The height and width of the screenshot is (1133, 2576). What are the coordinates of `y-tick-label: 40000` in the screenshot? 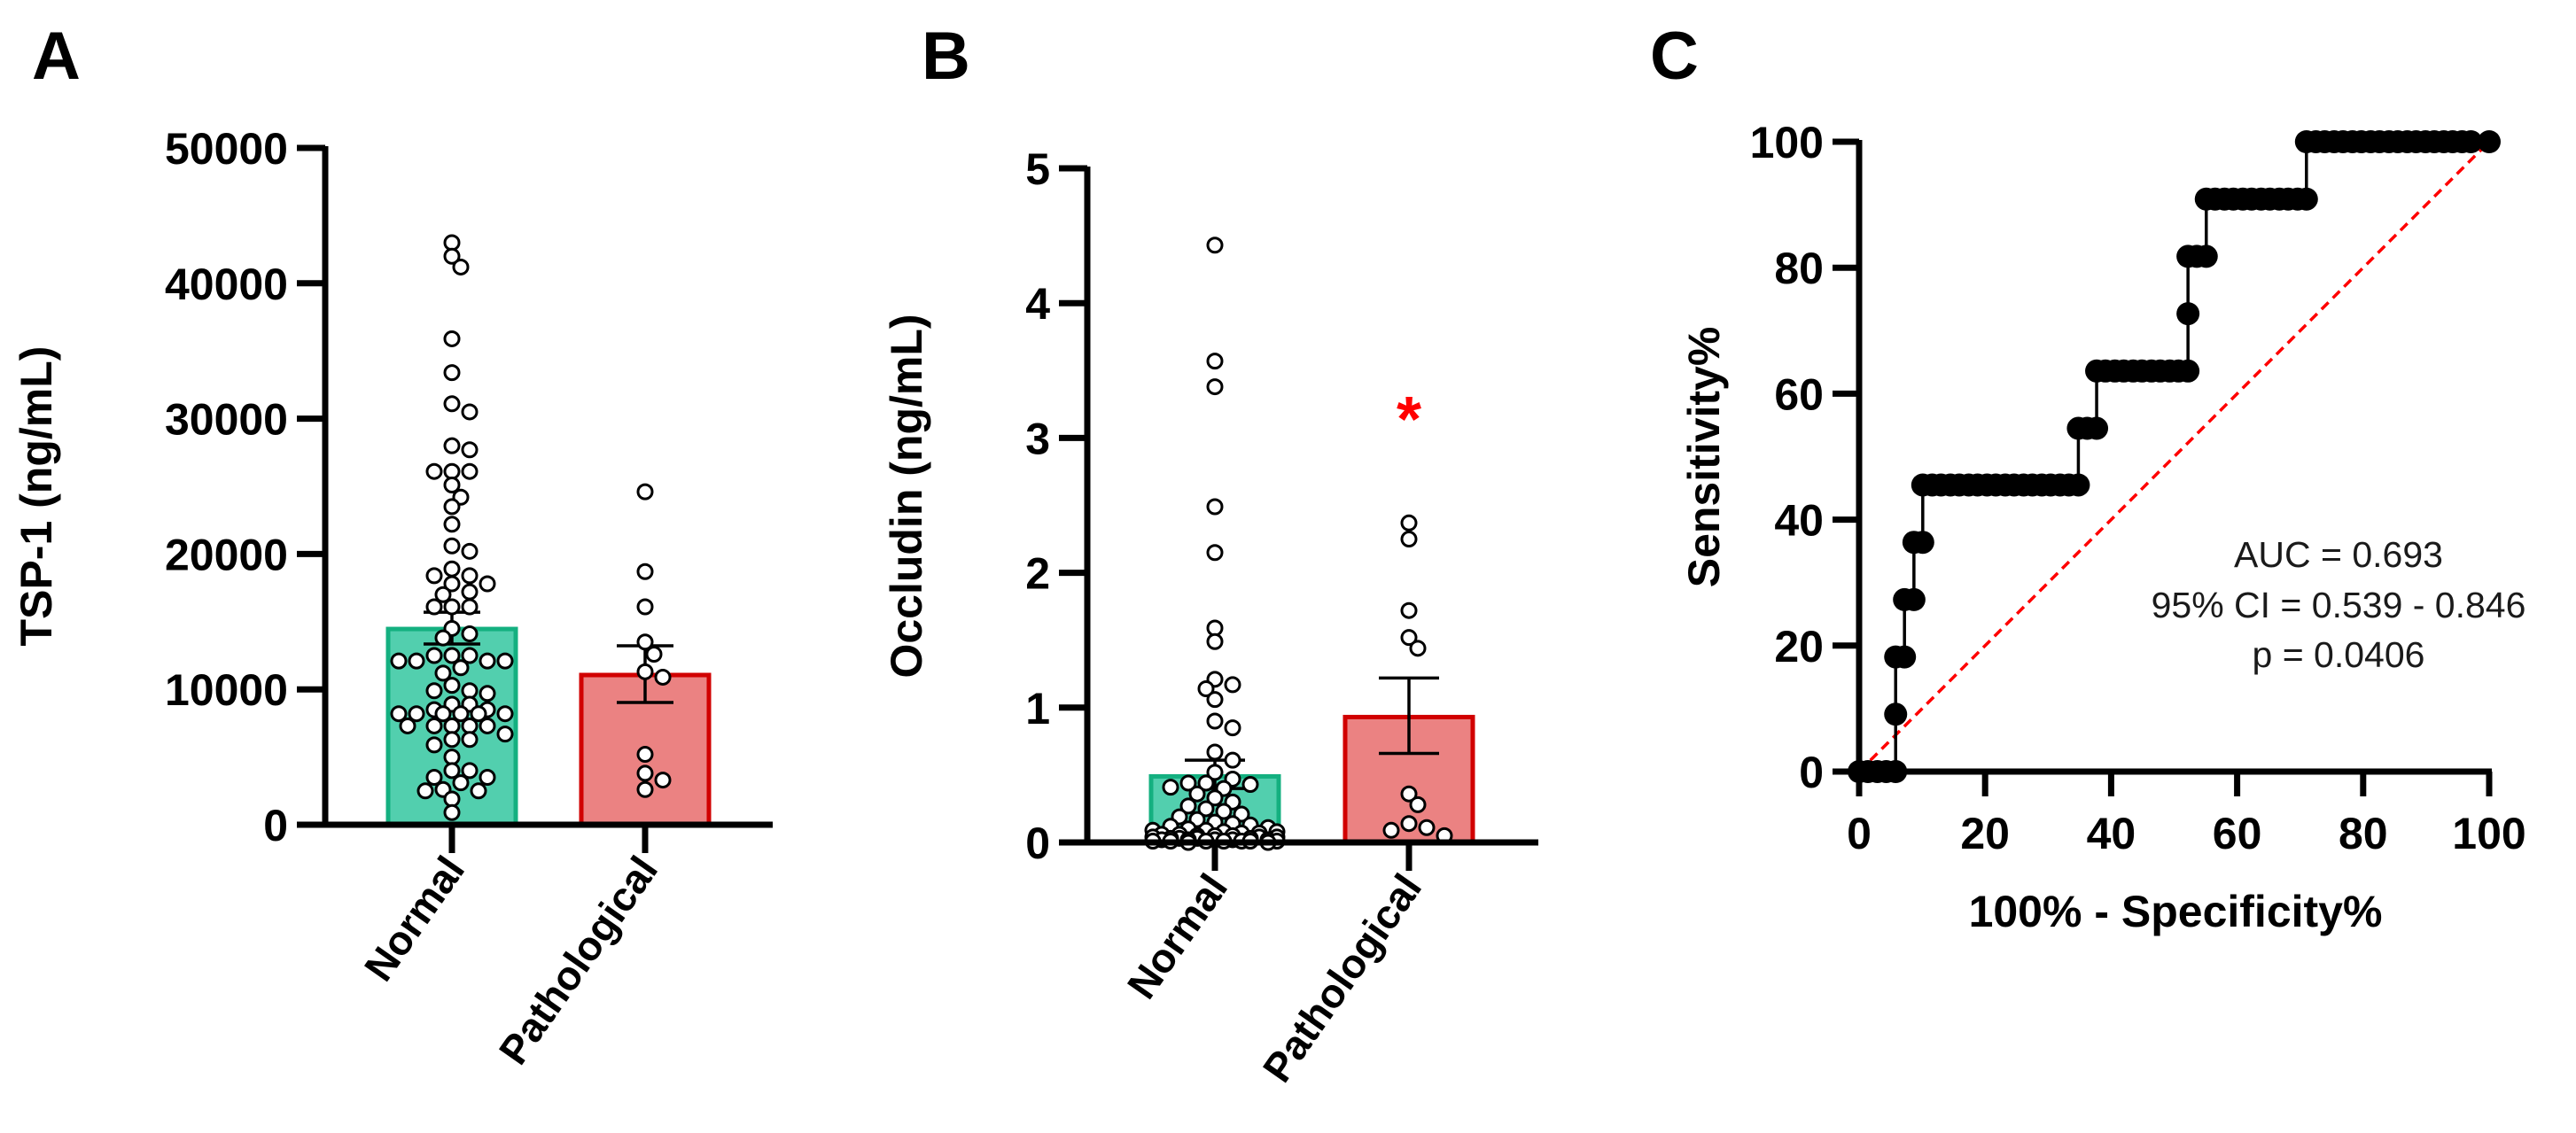 It's located at (227, 284).